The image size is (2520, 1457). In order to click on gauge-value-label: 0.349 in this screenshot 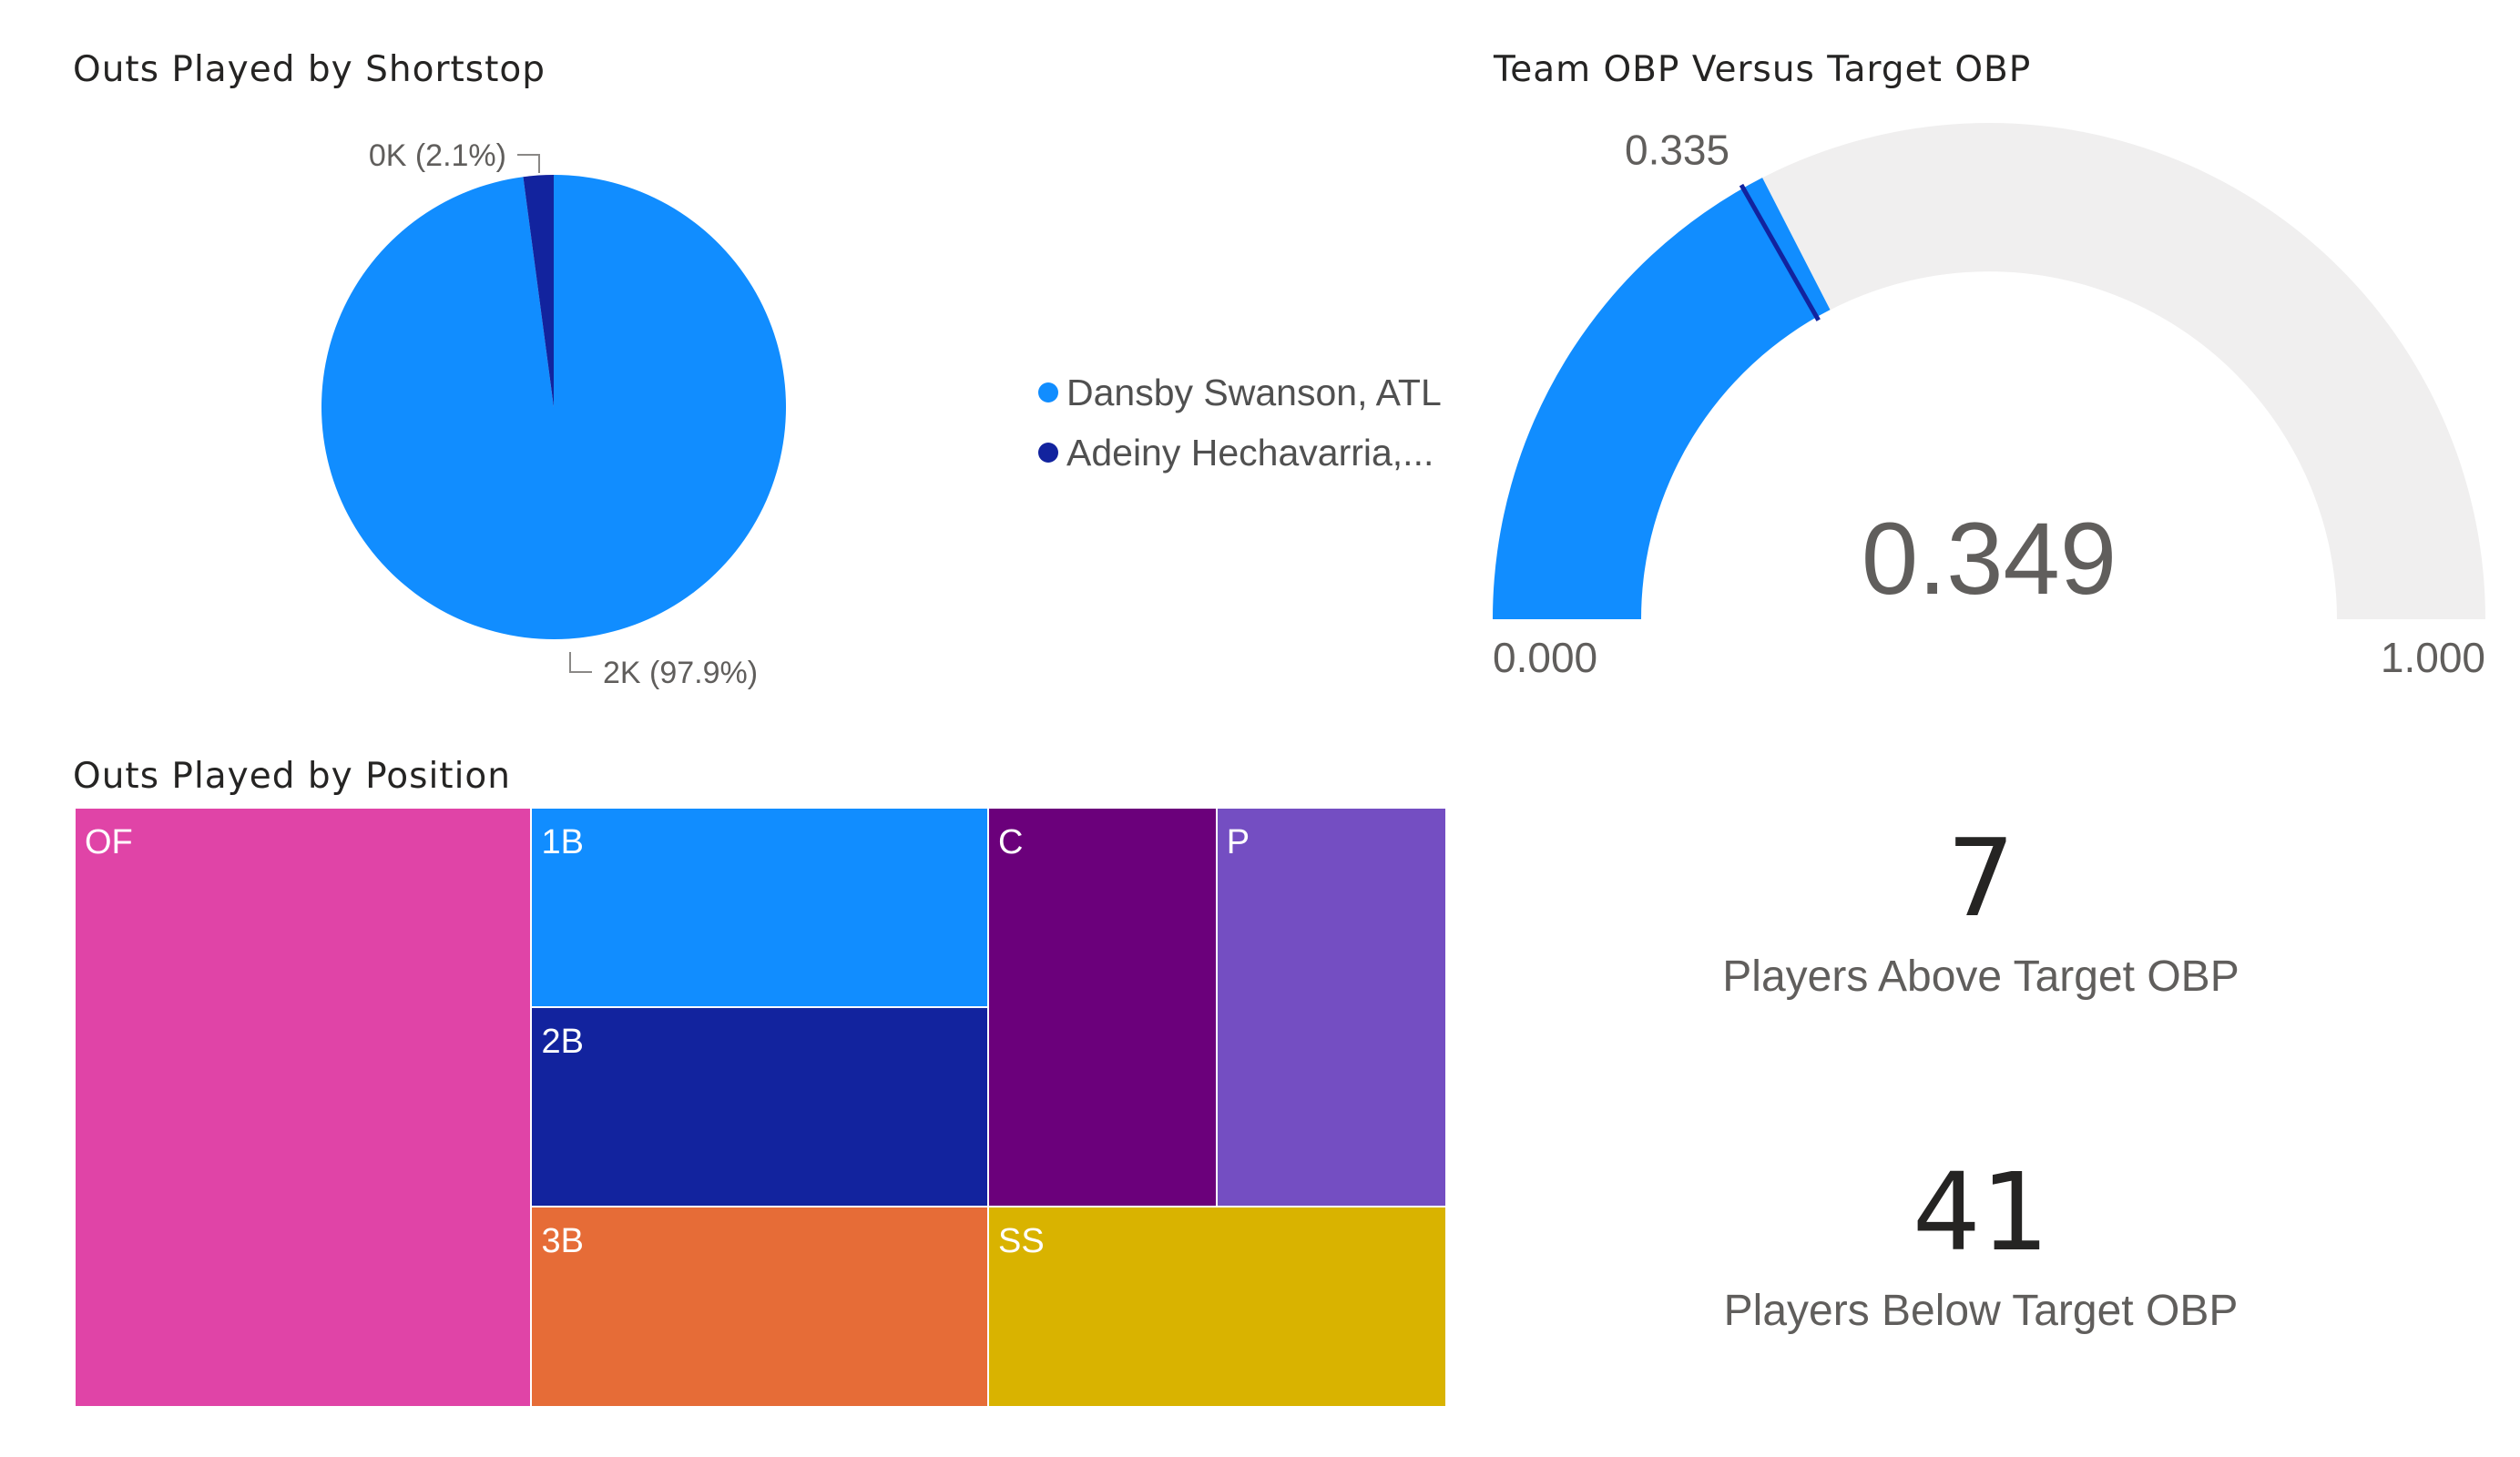, I will do `click(1990, 559)`.